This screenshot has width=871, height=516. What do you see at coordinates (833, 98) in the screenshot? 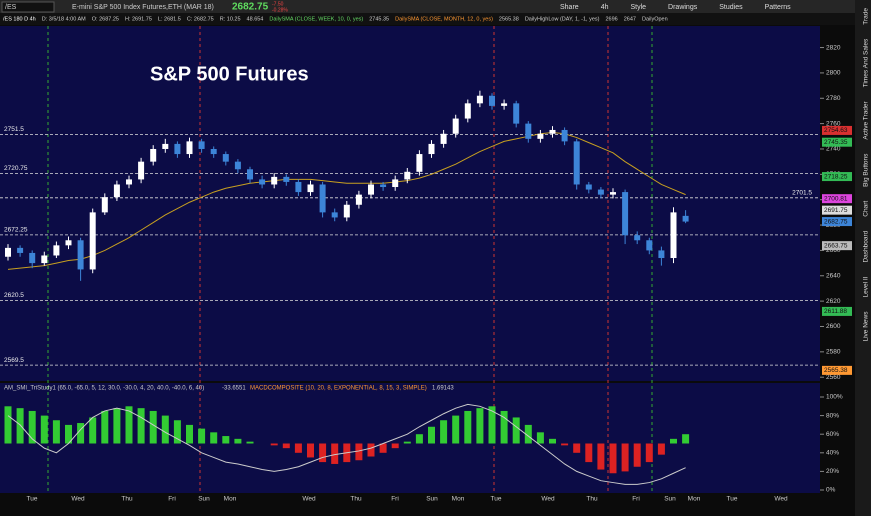
I see `y-tick-label: 2780` at bounding box center [833, 98].